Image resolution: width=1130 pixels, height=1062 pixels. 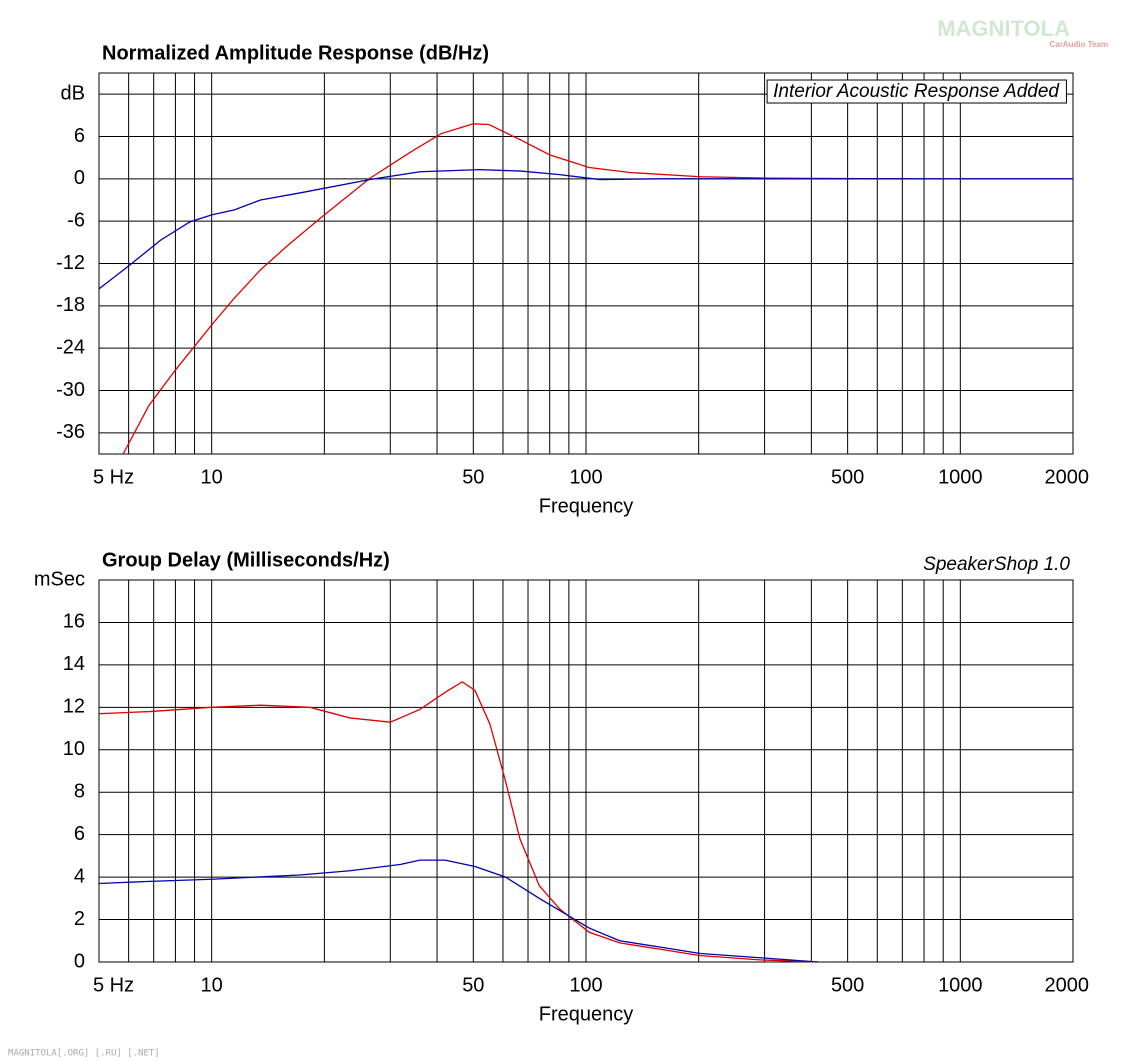 I want to click on y-tick-label: -24, so click(x=70, y=347).